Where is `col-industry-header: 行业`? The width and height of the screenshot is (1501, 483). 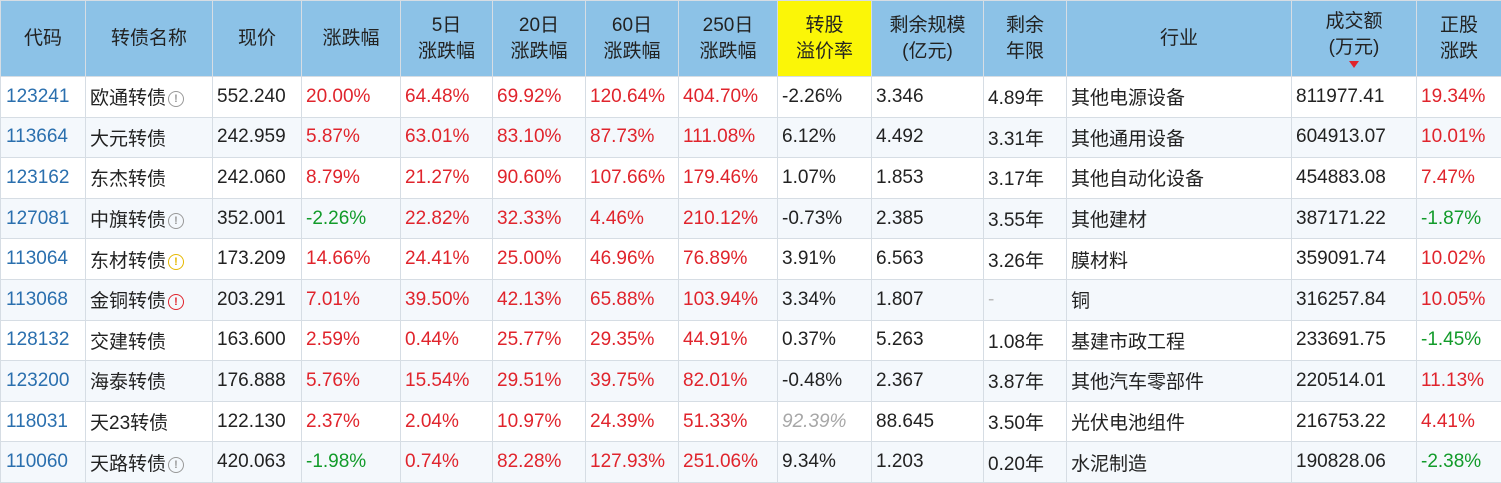
col-industry-header: 行业 is located at coordinates (1179, 38).